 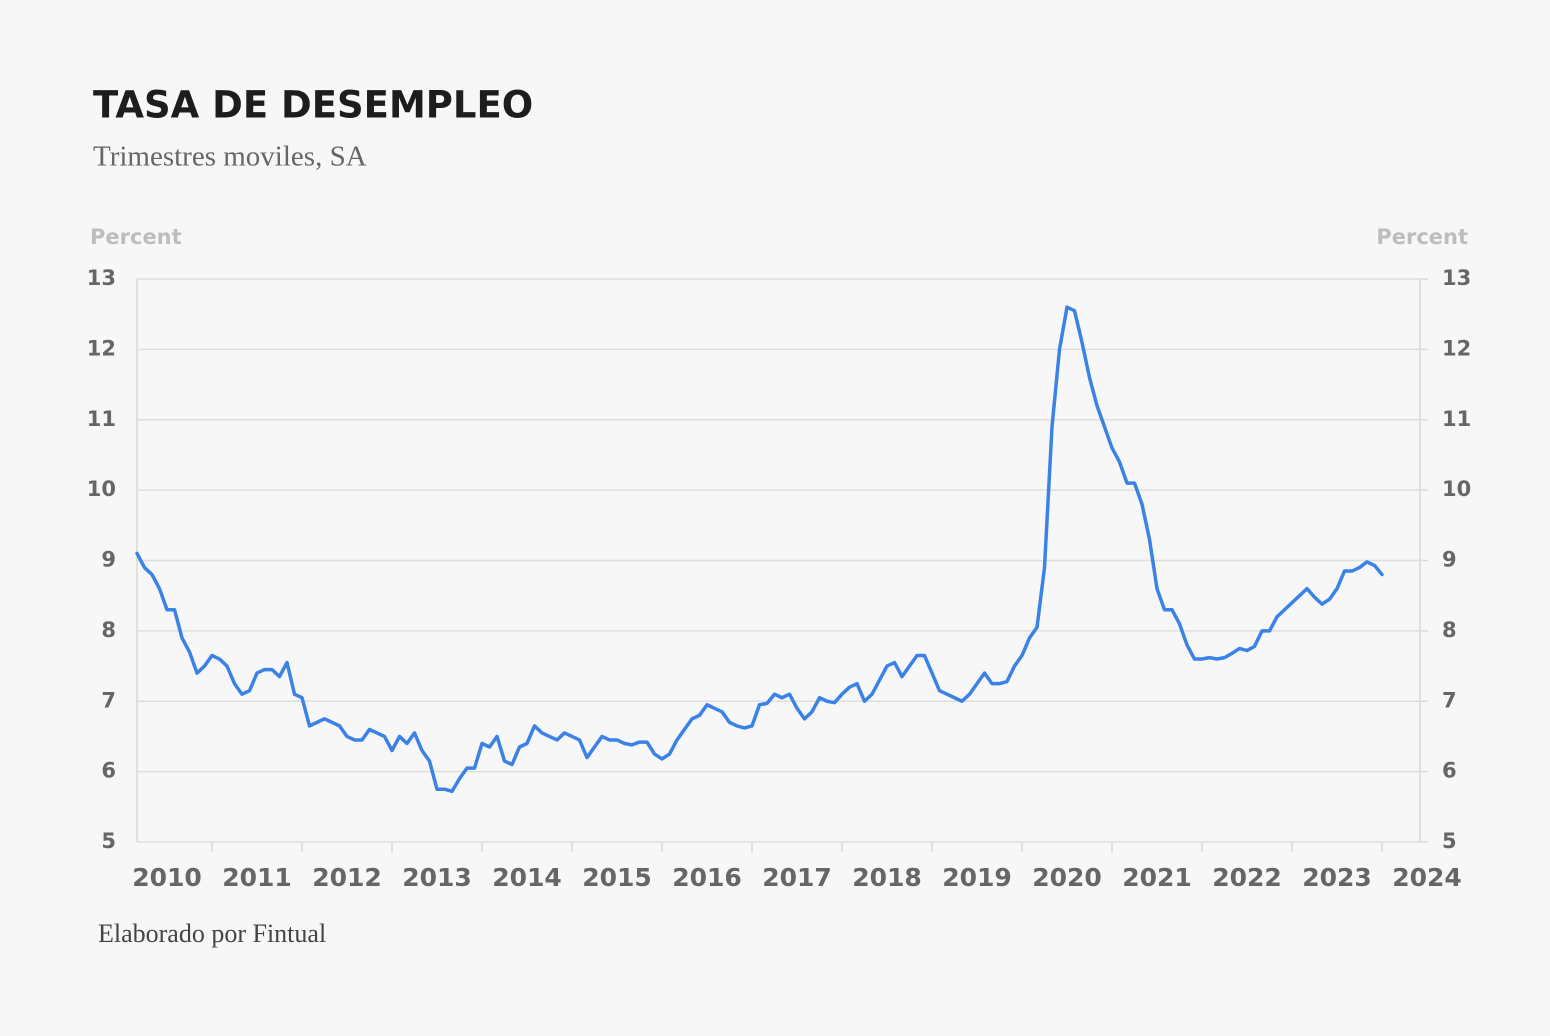 What do you see at coordinates (230, 157) in the screenshot?
I see `chart-subtitle: Trimestres moviles, SA` at bounding box center [230, 157].